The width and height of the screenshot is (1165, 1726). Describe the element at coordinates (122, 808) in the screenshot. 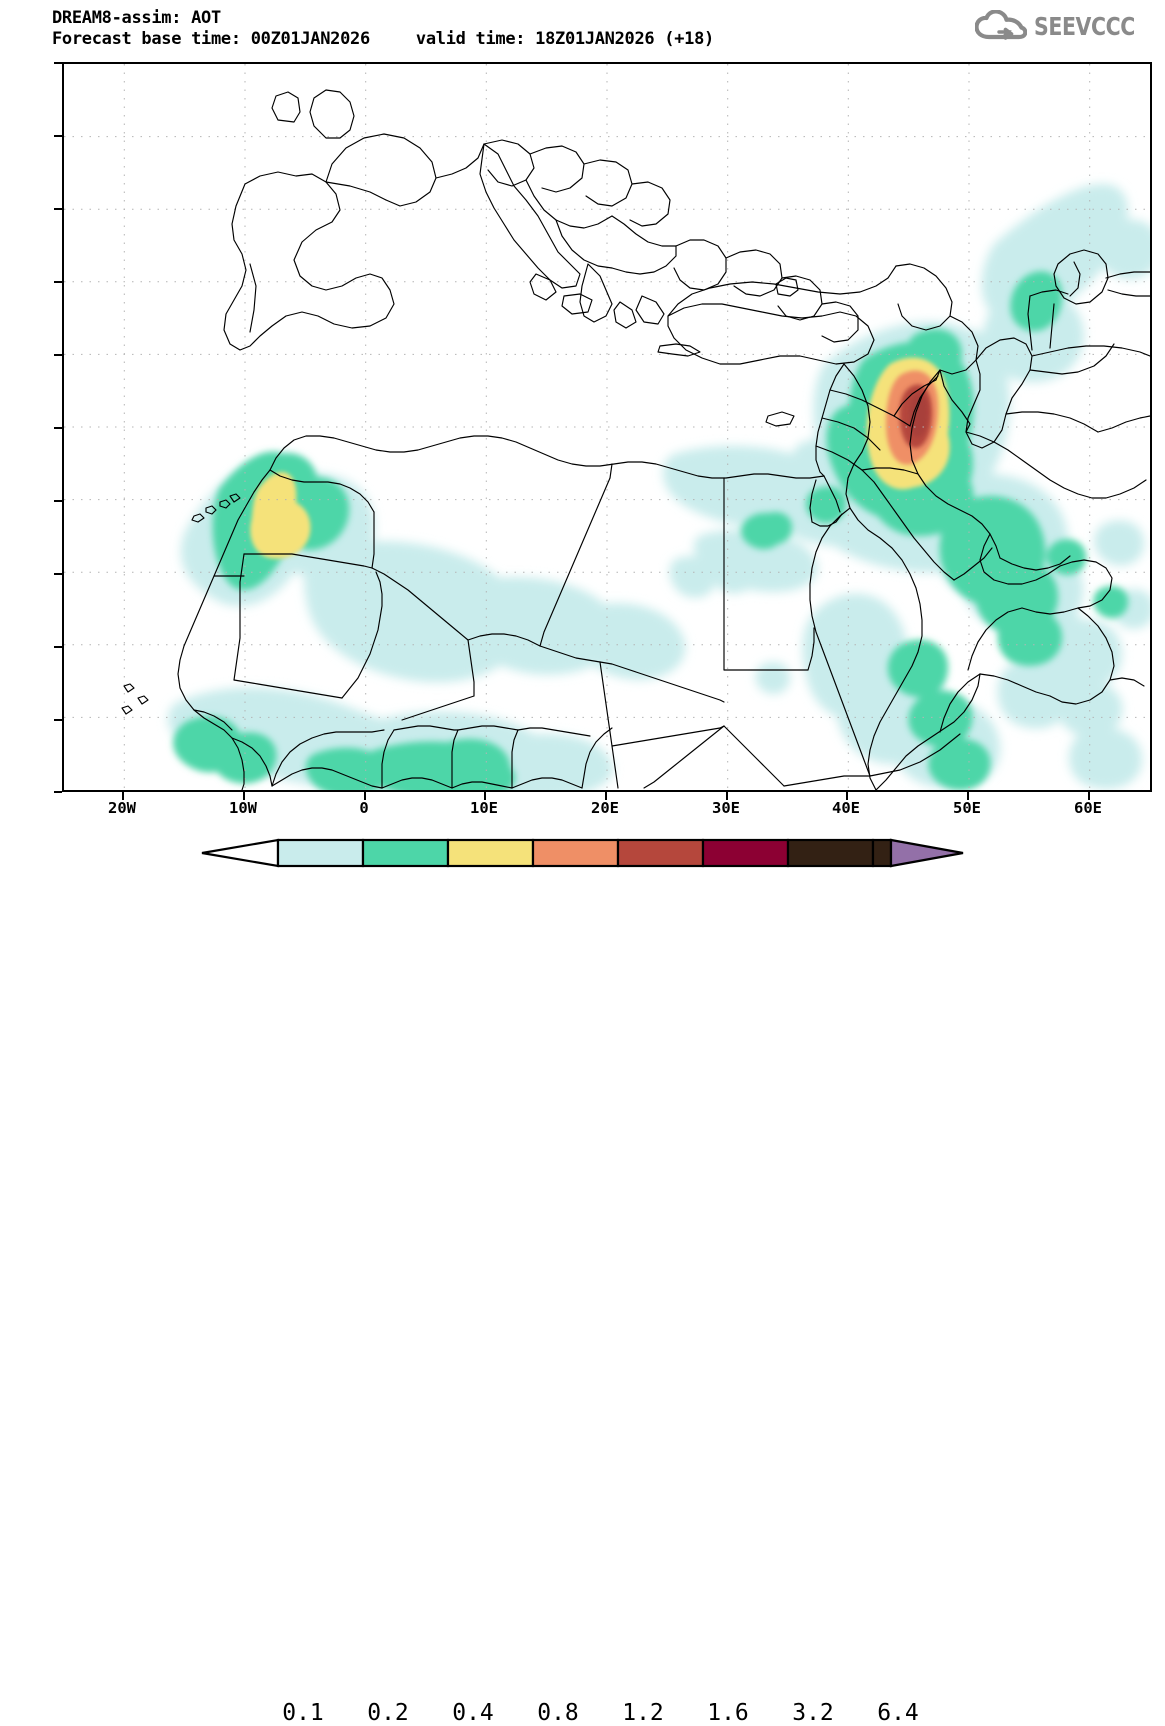

I see `xtick-label-20w: 20W` at that location.